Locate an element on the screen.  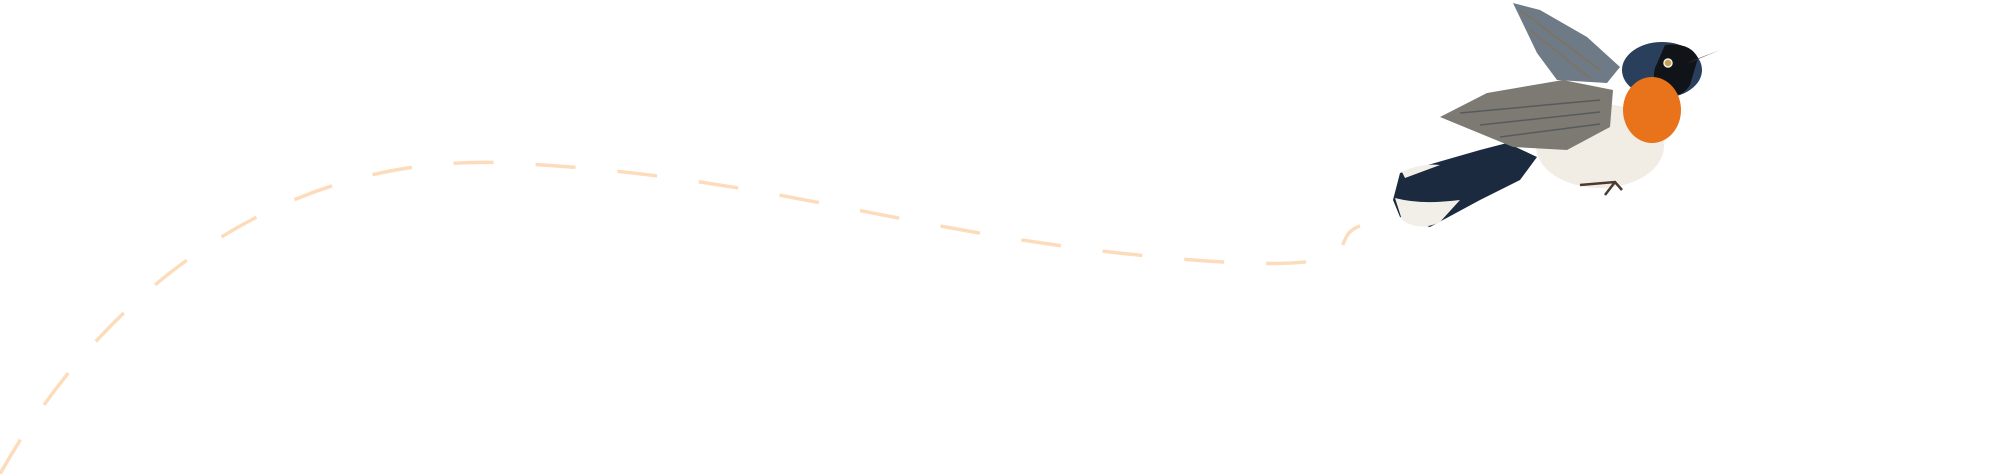
bird-beak is located at coordinates (1703, 57).